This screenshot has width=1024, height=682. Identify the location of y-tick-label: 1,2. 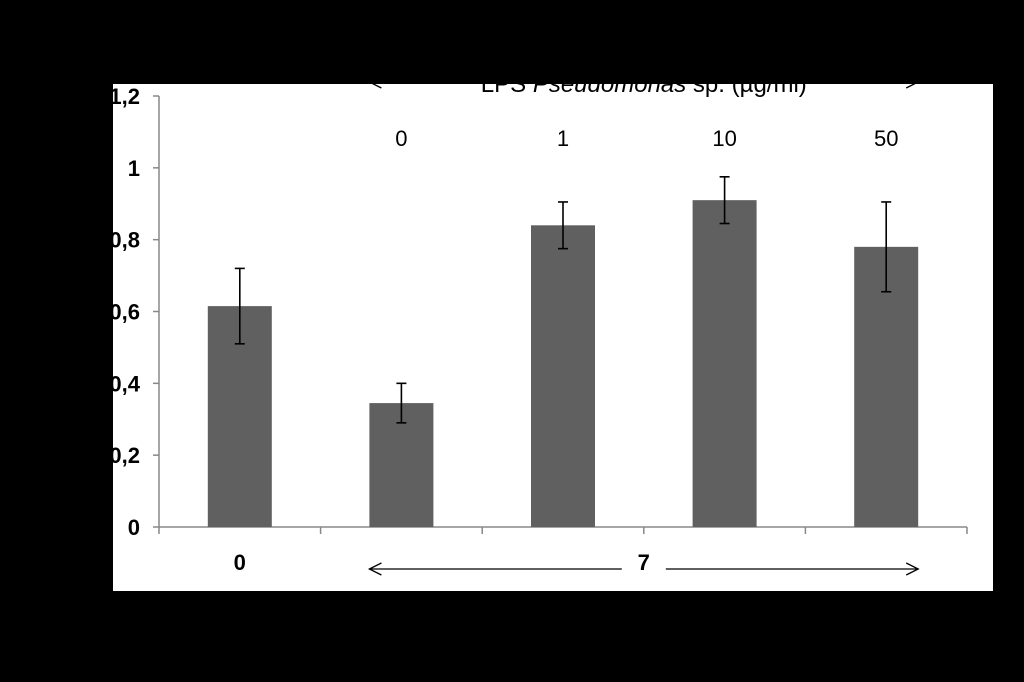
(124, 96).